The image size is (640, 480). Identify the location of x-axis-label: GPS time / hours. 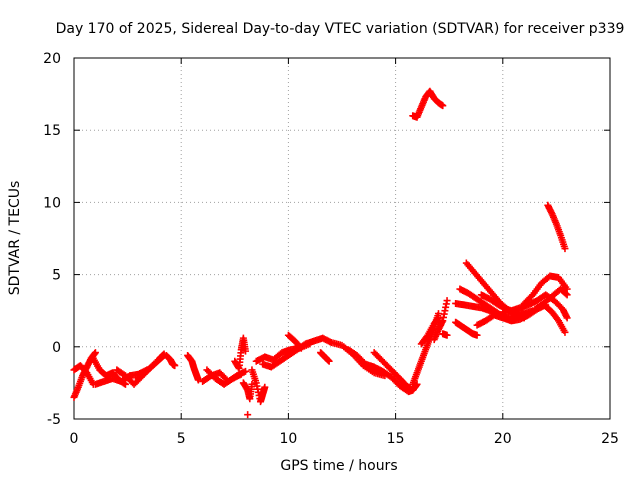
(338, 466).